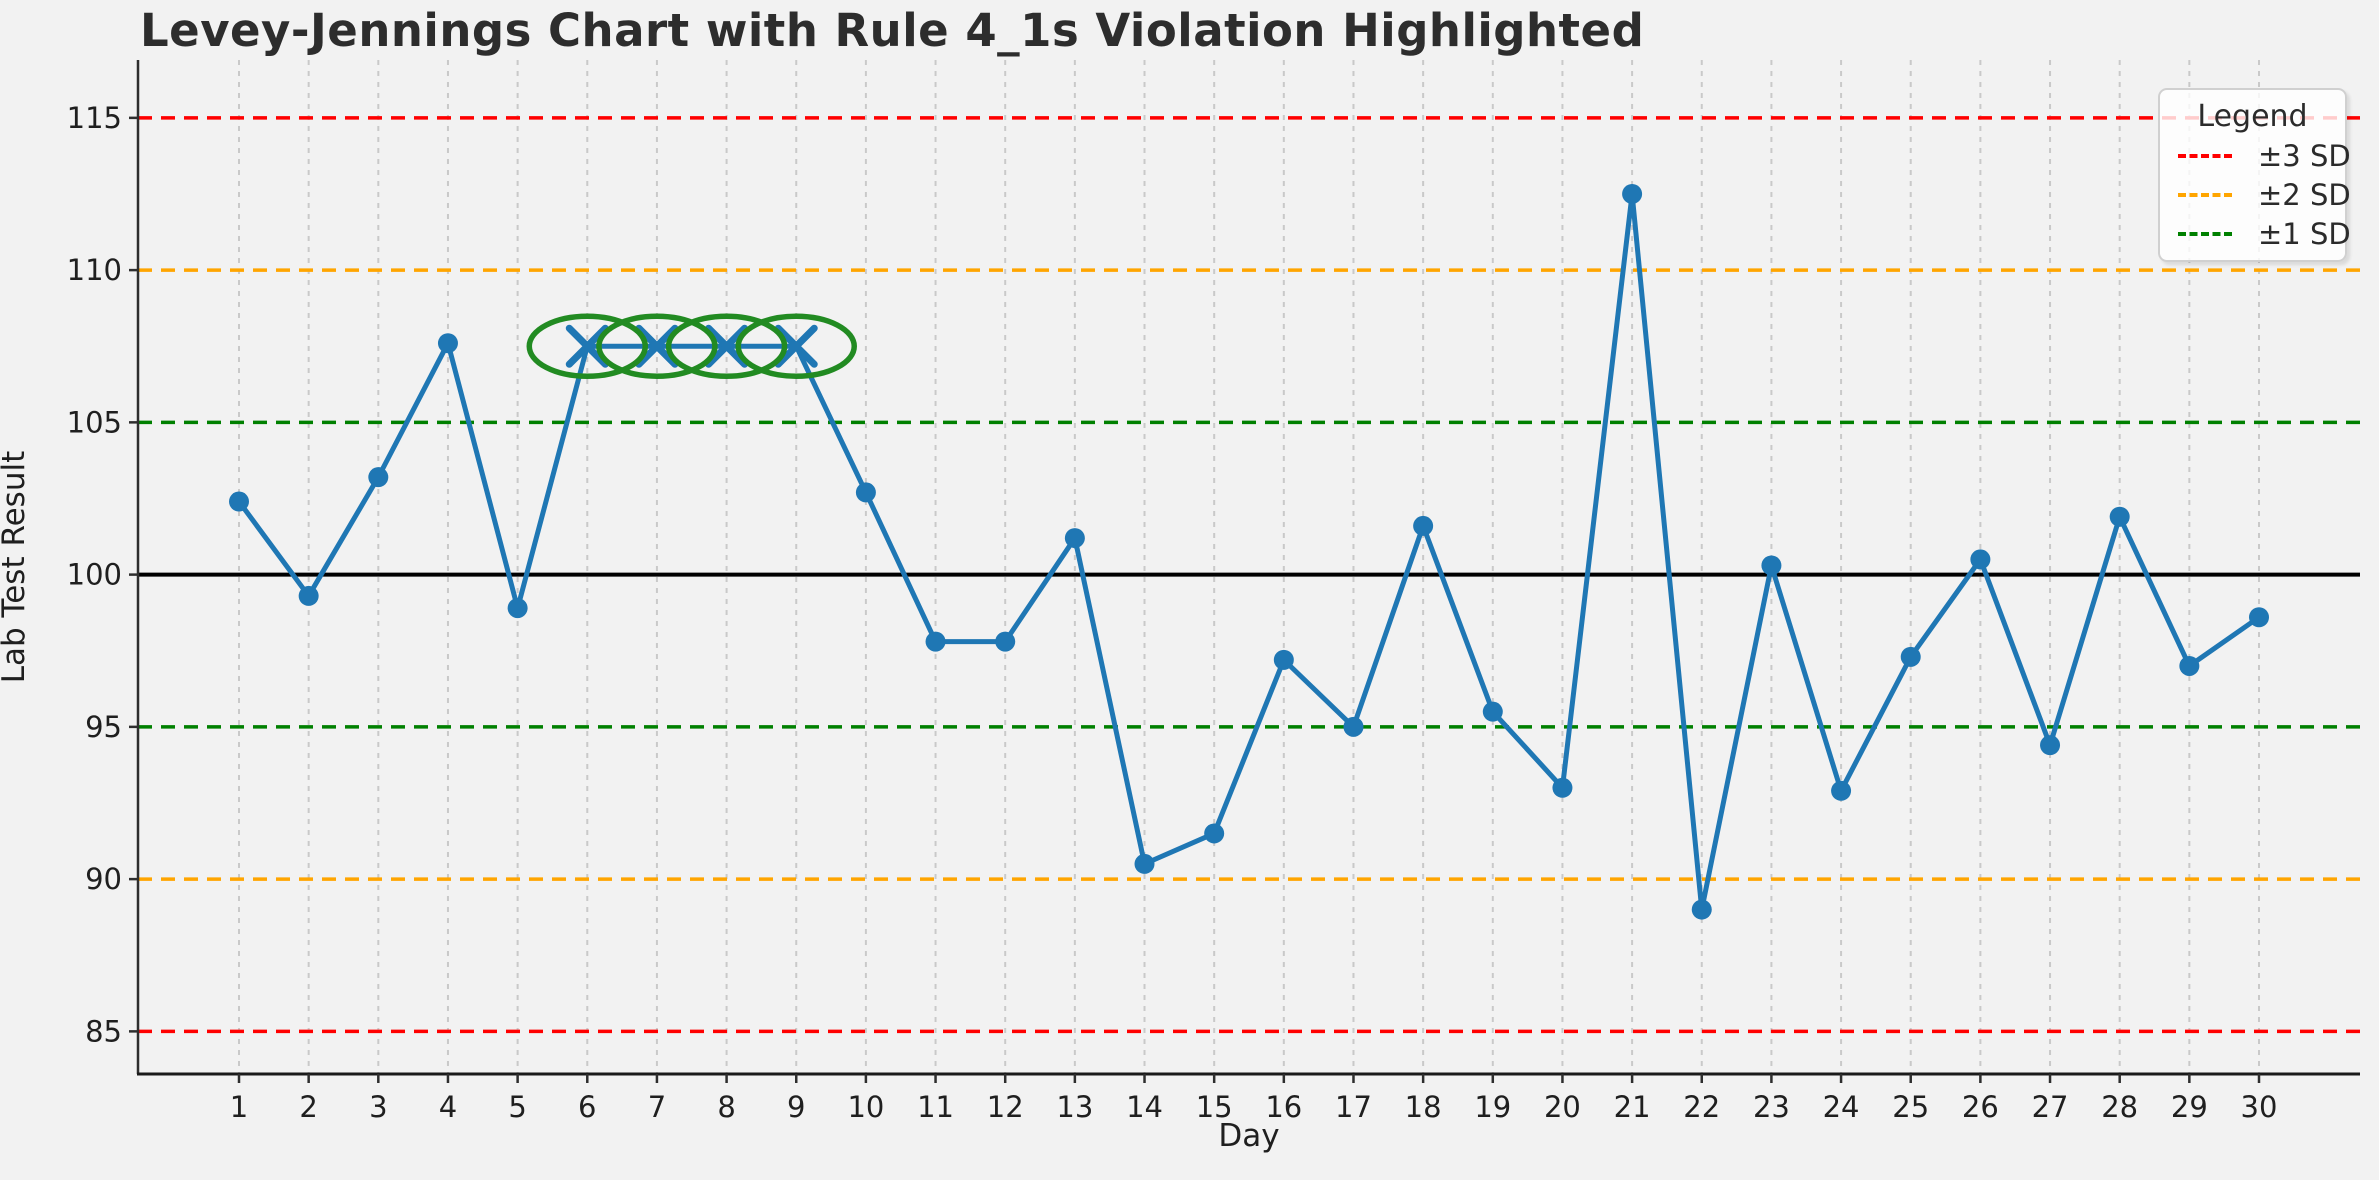 This screenshot has height=1180, width=2379. Describe the element at coordinates (726, 1107) in the screenshot. I see `x-tick-label: 8` at that location.